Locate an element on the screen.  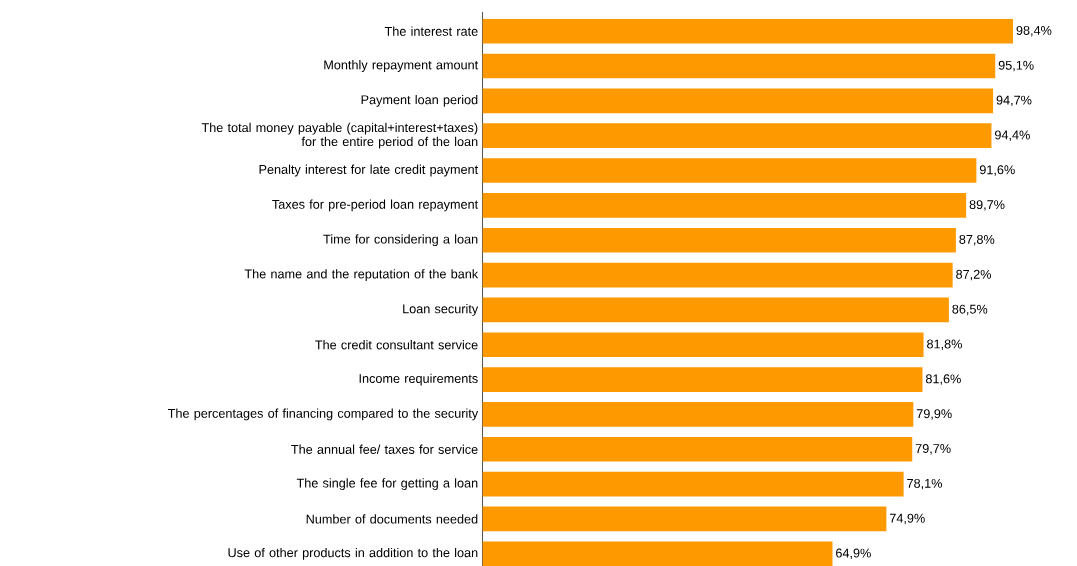
y-tick-label: The annual fee/ taxes for service is located at coordinates (384, 449).